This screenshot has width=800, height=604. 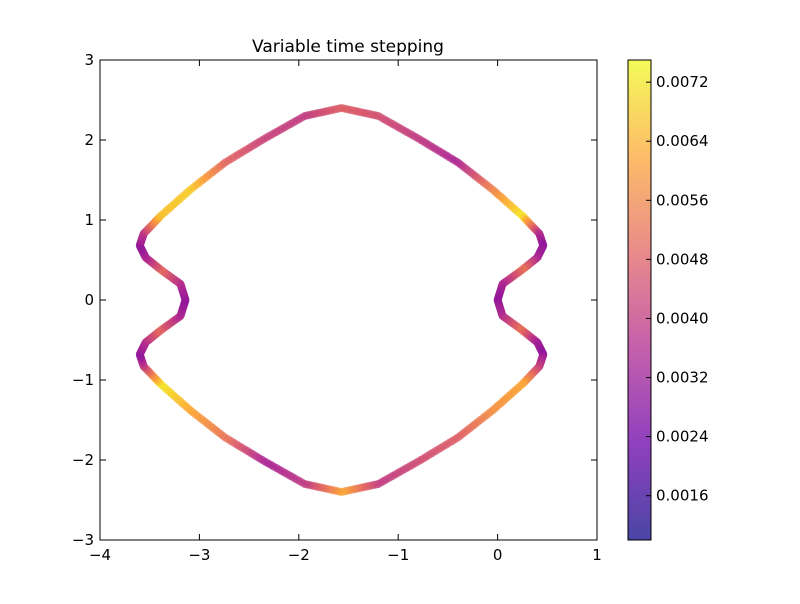 What do you see at coordinates (83, 460) in the screenshot?
I see `y-tick-label: −2` at bounding box center [83, 460].